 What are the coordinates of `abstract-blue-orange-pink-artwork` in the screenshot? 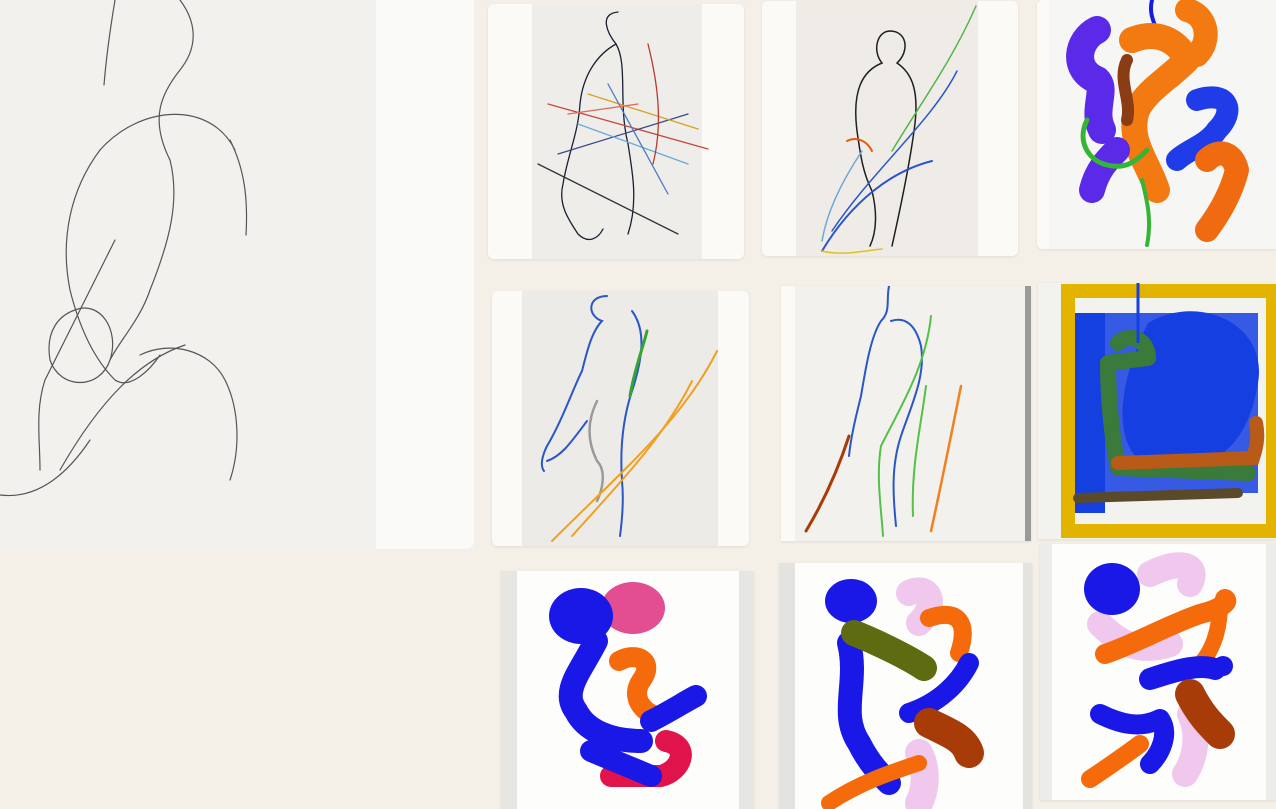 It's located at (1158, 672).